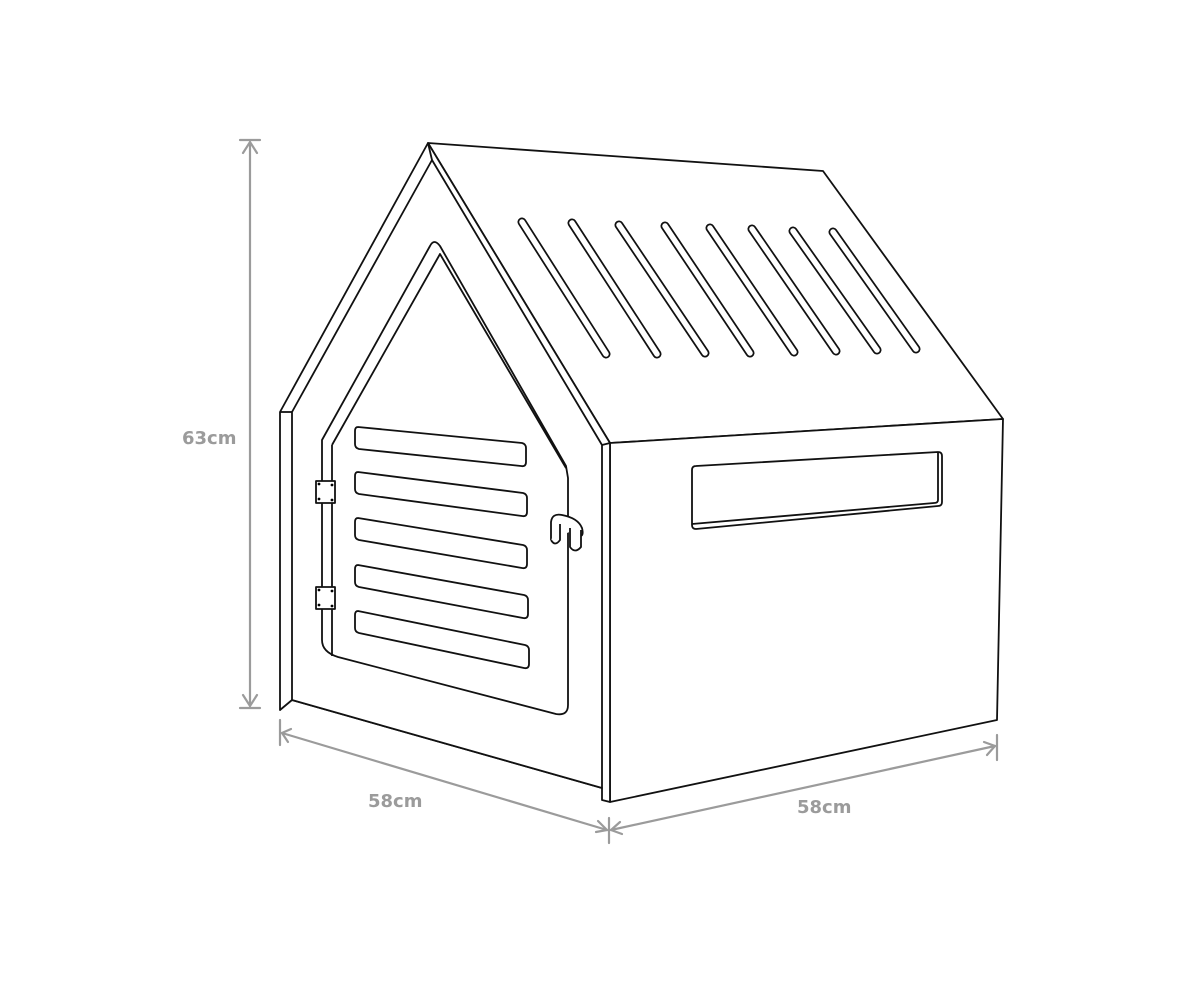 The height and width of the screenshot is (983, 1200). Describe the element at coordinates (325, 492) in the screenshot. I see `hinge-top-icon` at that location.